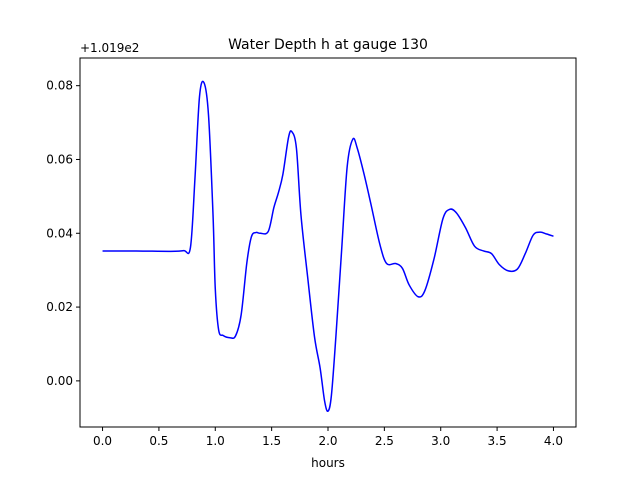 The image size is (640, 480). I want to click on y-axis: 0.00 0.02 0.04 0.06 0.08, so click(63, 233).